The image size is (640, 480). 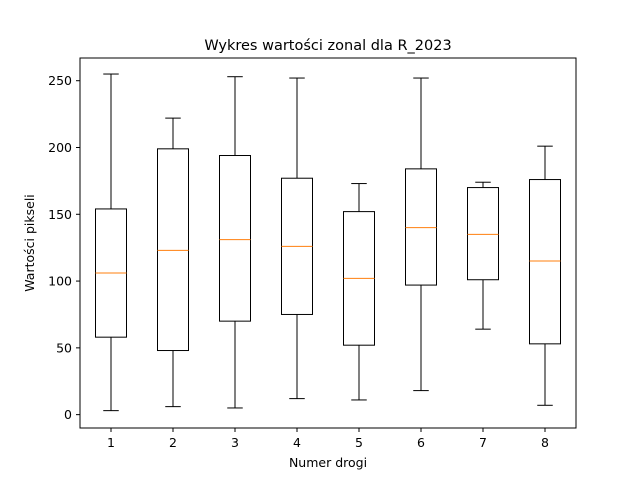 I want to click on x-tick-label: 4, so click(x=297, y=442).